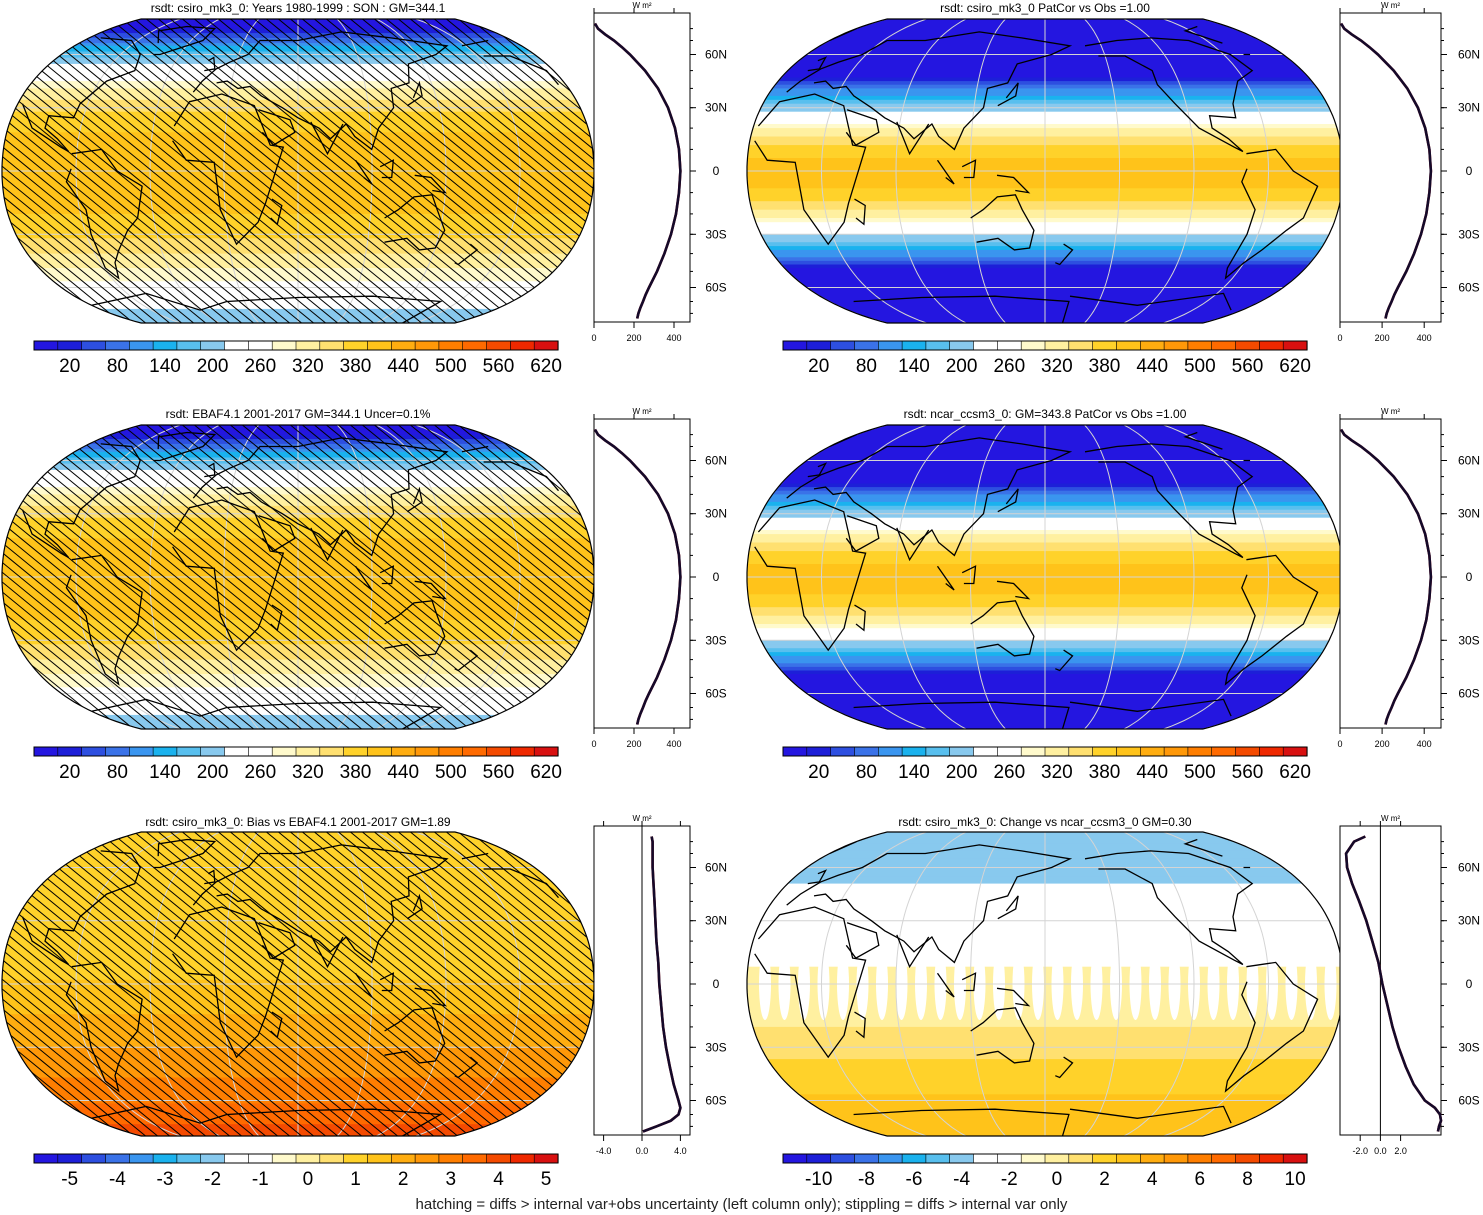  I want to click on colorbar-label: -10, so click(818, 1179).